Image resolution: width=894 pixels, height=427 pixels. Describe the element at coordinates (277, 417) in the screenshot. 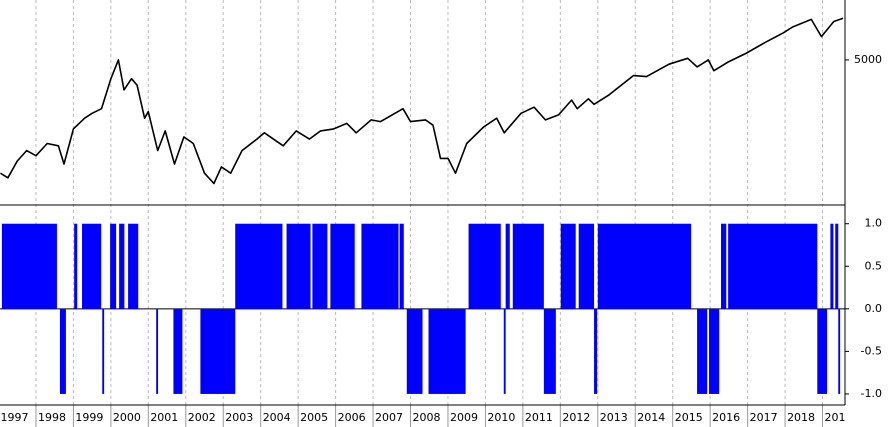

I see `x-tick-label: 2004` at that location.